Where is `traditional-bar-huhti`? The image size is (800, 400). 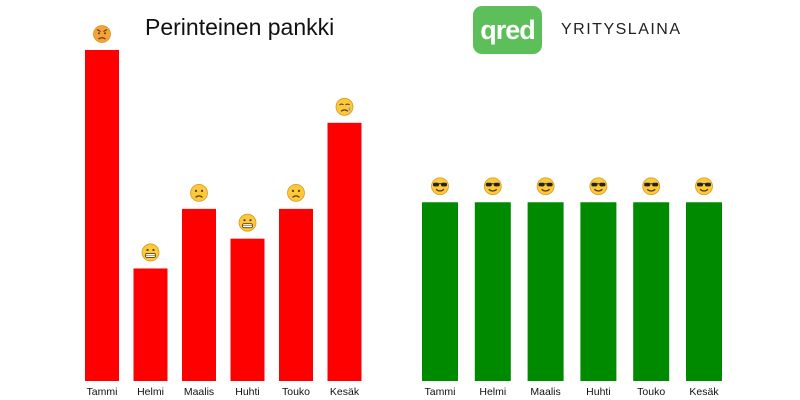 traditional-bar-huhti is located at coordinates (247, 309).